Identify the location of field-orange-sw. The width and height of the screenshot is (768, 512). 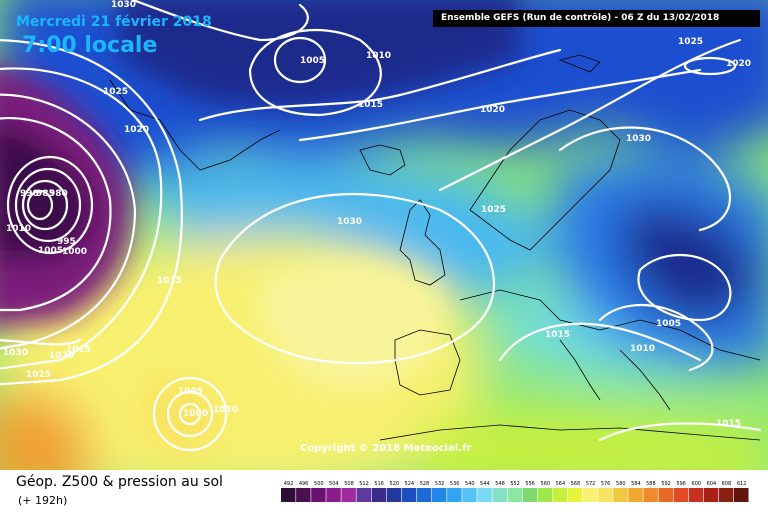
(45, 431).